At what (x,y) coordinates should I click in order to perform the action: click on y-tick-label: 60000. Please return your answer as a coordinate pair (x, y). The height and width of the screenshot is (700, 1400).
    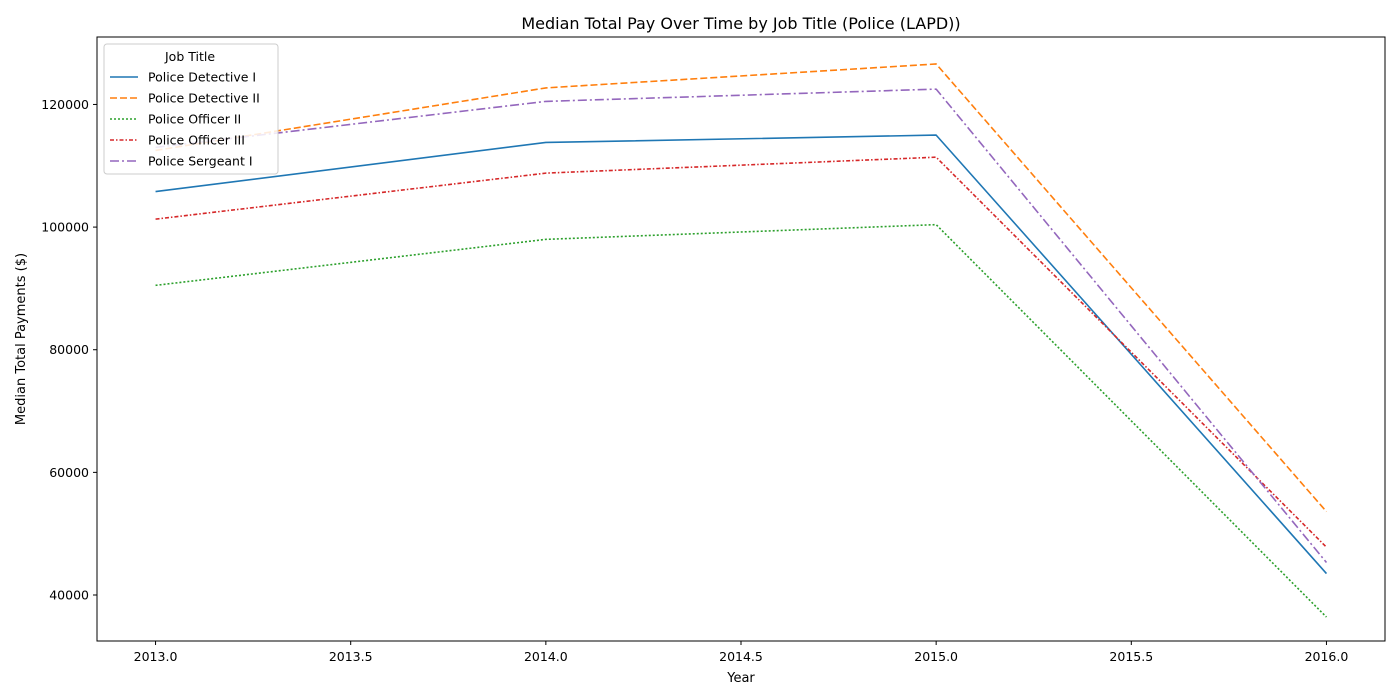
    Looking at the image, I should click on (69, 472).